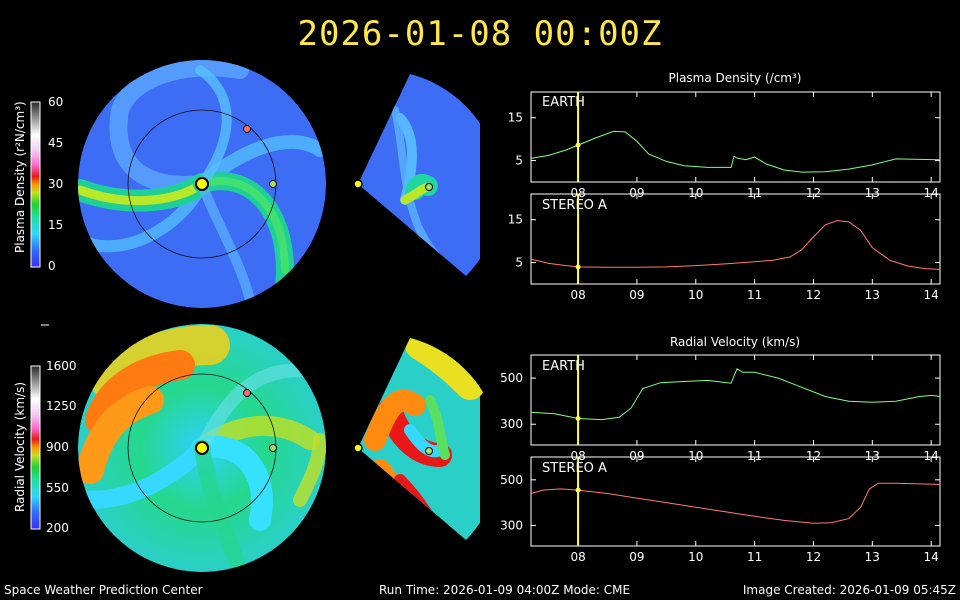 This screenshot has width=960, height=600. What do you see at coordinates (421, 439) in the screenshot?
I see `velocity-meridional-map` at bounding box center [421, 439].